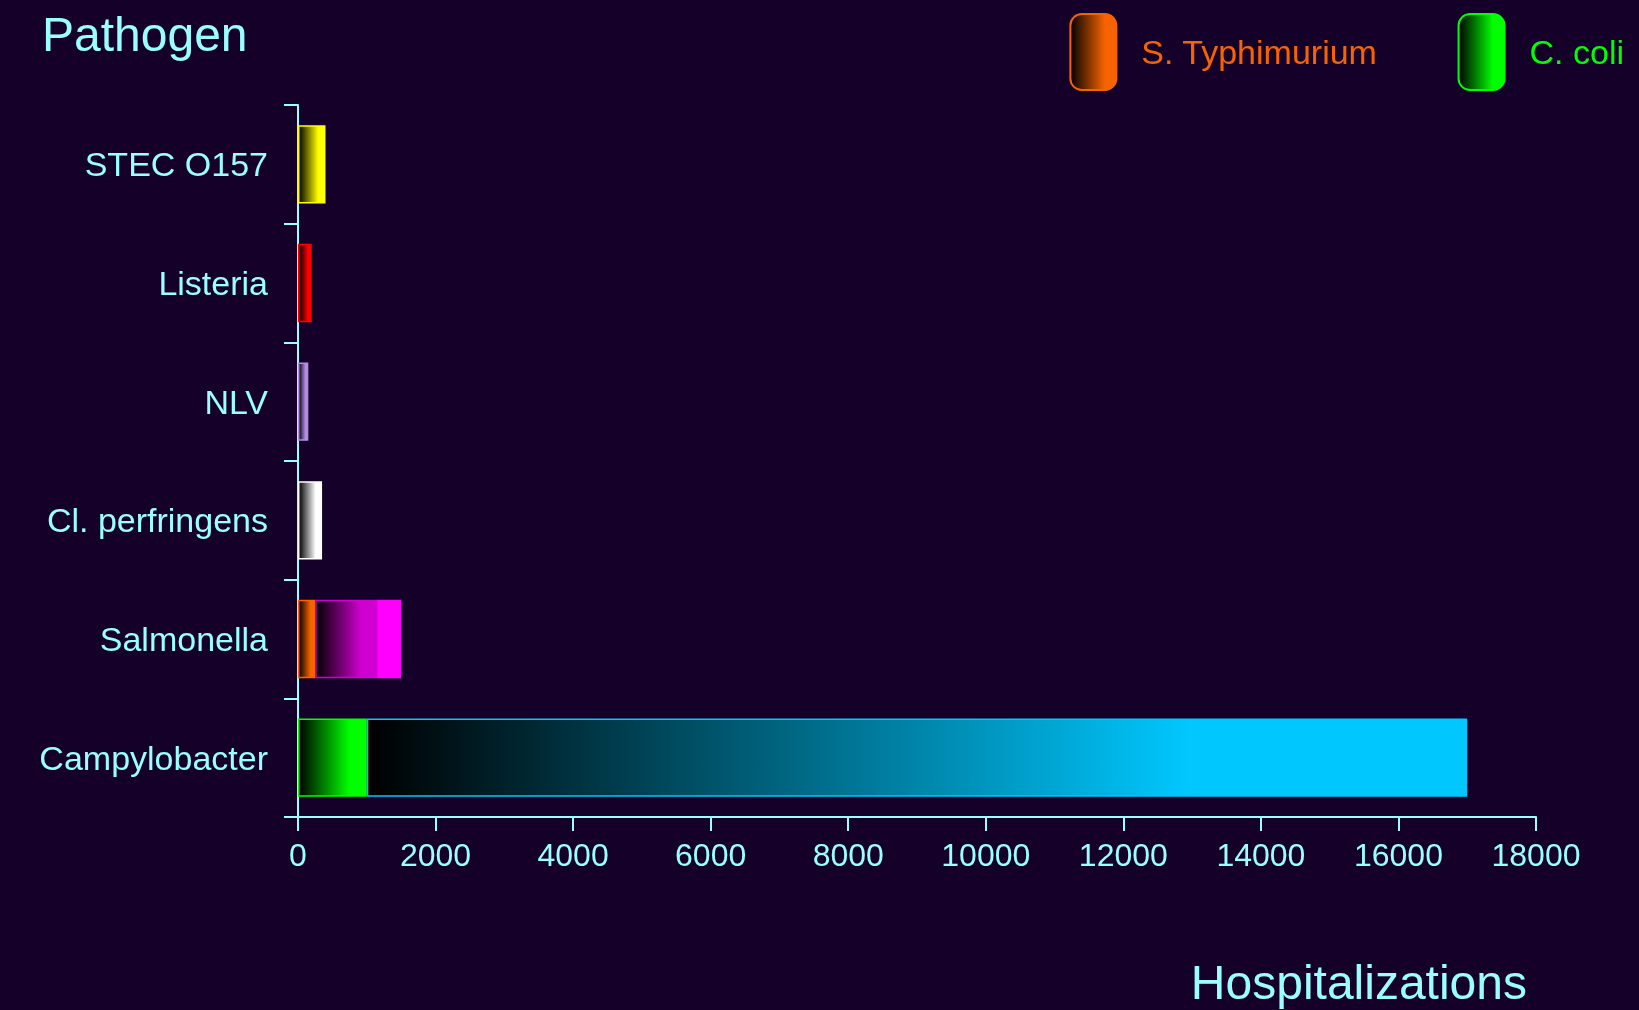 Image resolution: width=1639 pixels, height=1010 pixels. What do you see at coordinates (1536, 855) in the screenshot?
I see `x-tick-label: 18000` at bounding box center [1536, 855].